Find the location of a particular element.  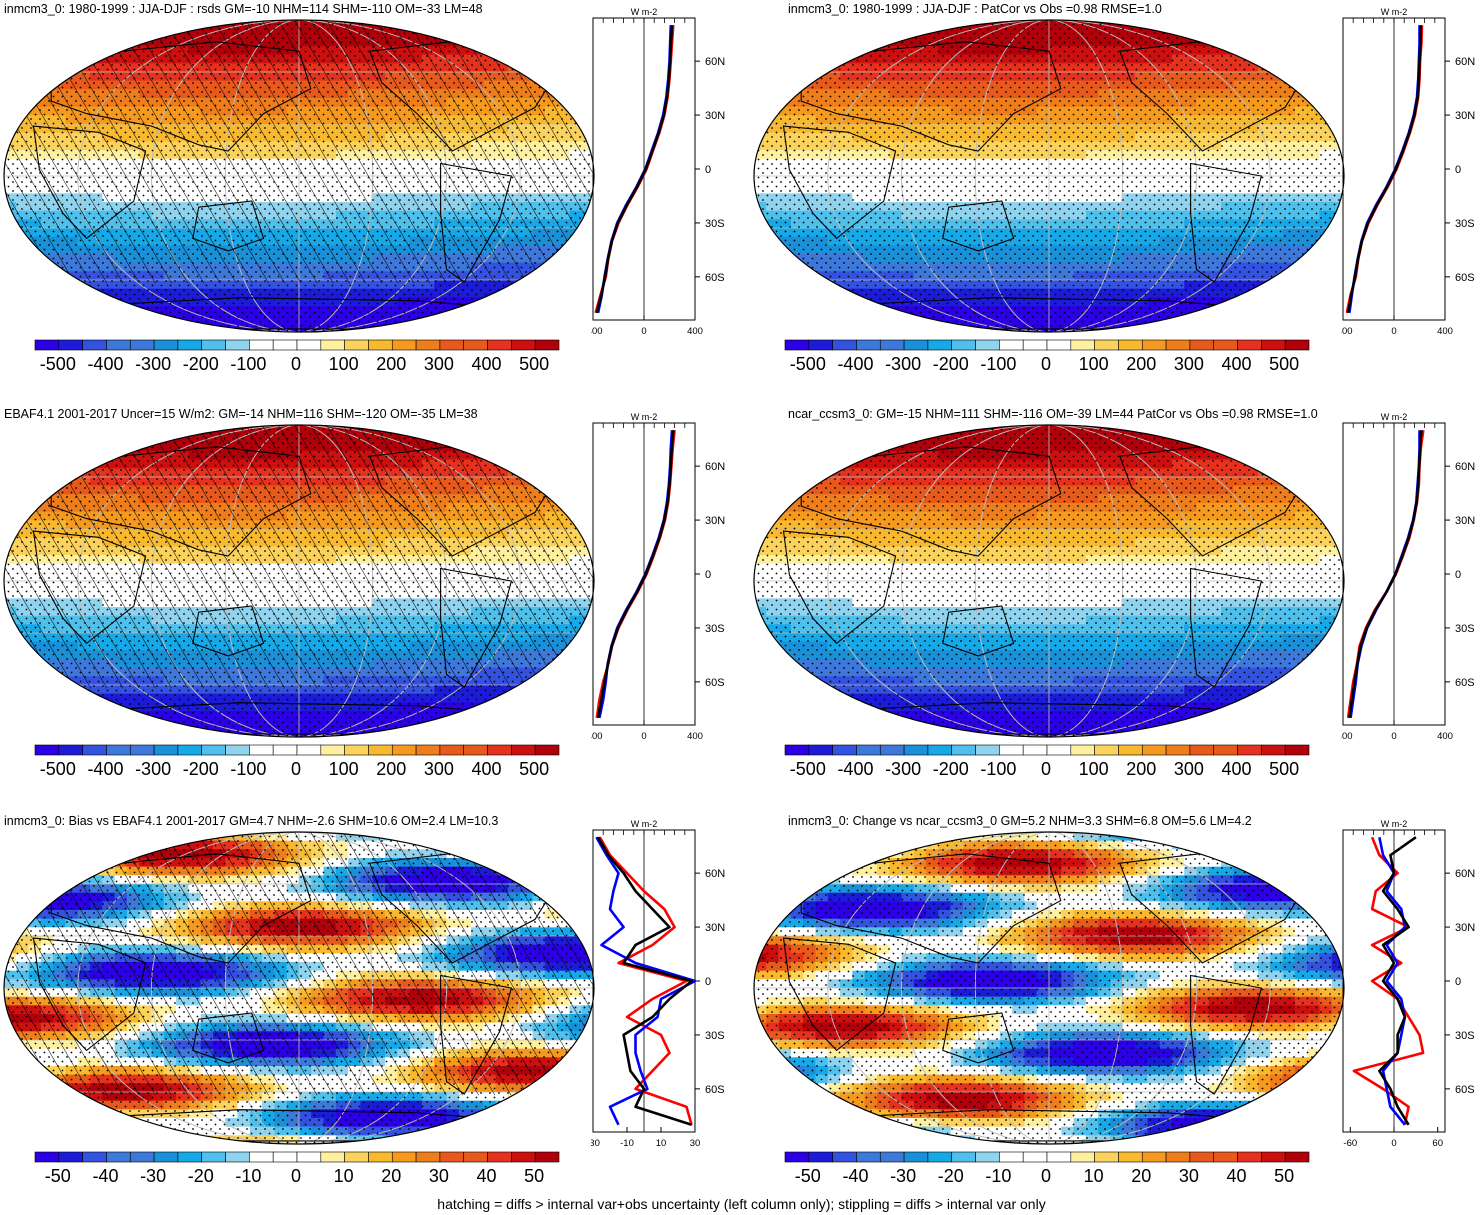

zonal-lat-tick: 0 is located at coordinates (708, 170).